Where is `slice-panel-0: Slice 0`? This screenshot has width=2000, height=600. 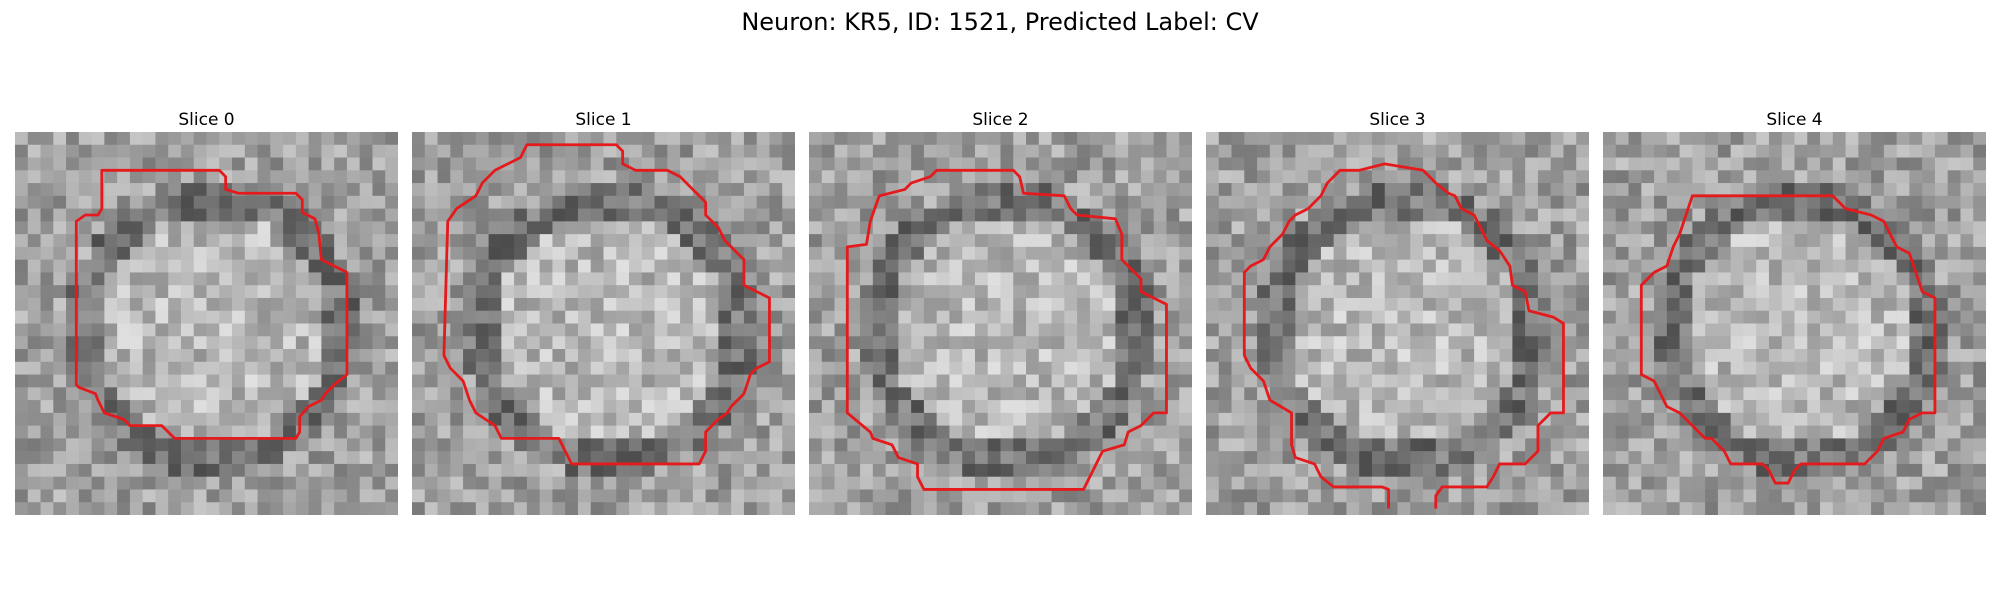 slice-panel-0: Slice 0 is located at coordinates (206, 311).